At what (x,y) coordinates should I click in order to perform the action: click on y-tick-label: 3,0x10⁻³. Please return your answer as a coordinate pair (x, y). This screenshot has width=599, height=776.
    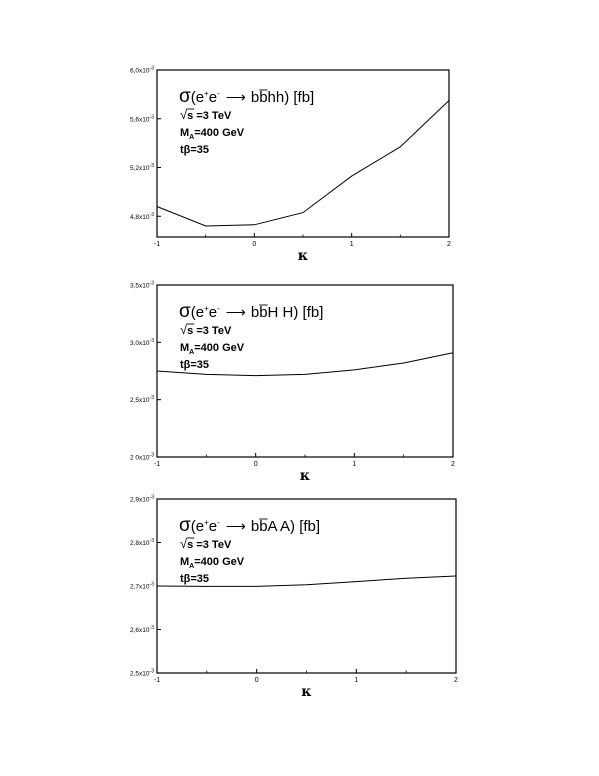
    Looking at the image, I should click on (142, 342).